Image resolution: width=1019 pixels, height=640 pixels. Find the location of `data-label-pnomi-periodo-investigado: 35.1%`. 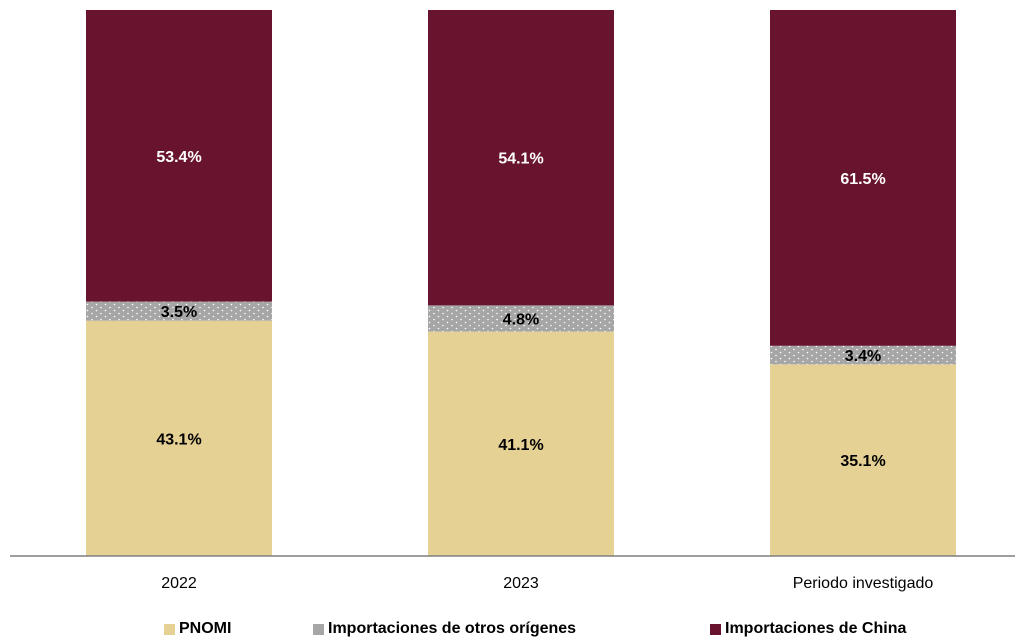

data-label-pnomi-periodo-investigado: 35.1% is located at coordinates (862, 461).